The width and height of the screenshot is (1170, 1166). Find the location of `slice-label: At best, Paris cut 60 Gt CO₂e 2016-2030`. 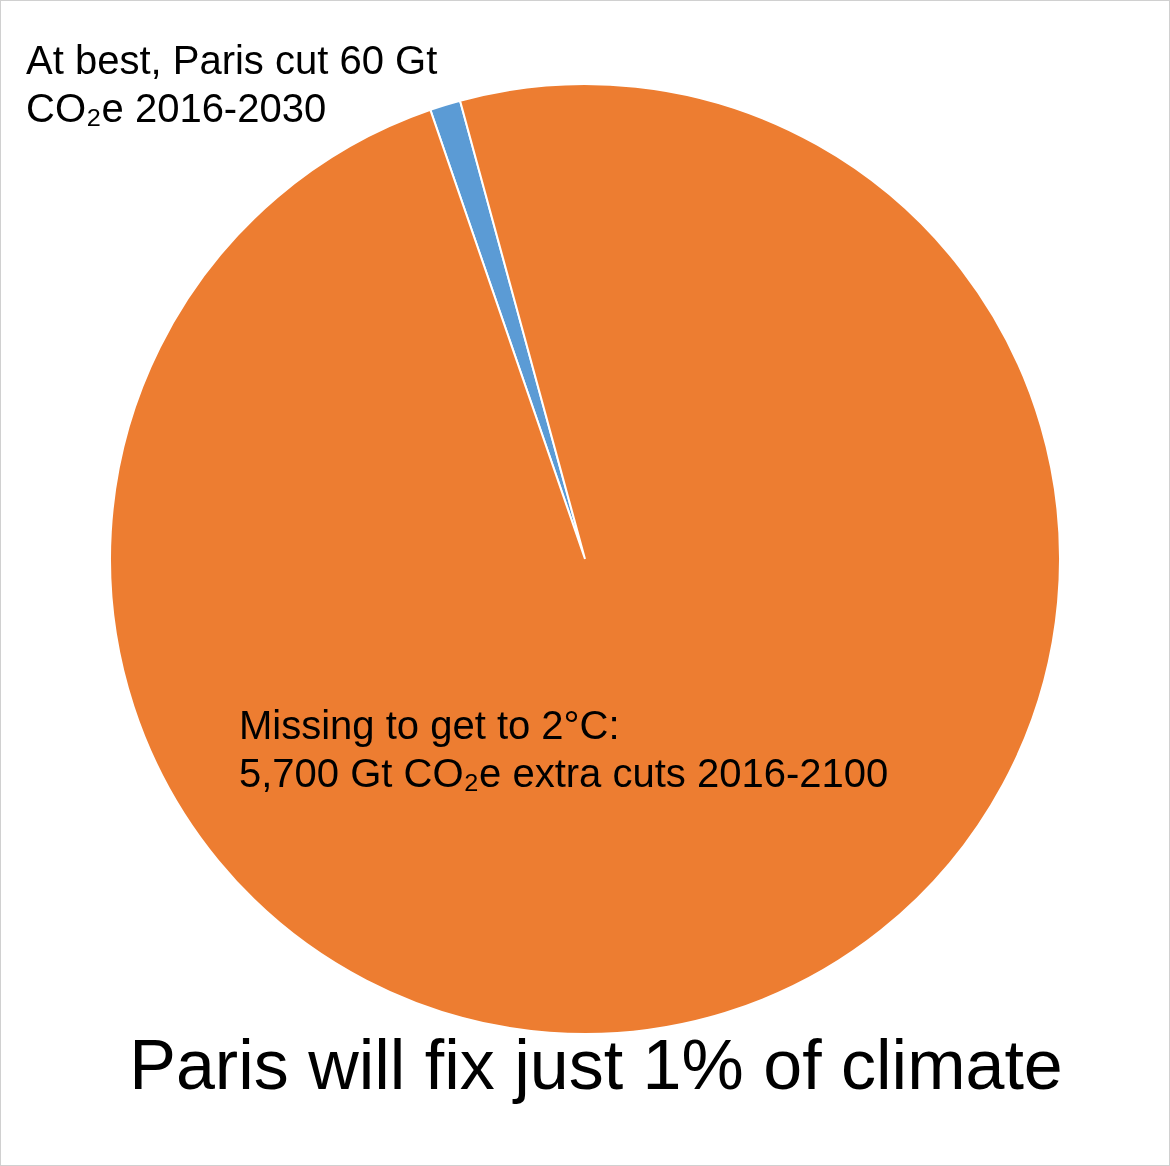

slice-label: At best, Paris cut 60 Gt CO₂e 2016-2030 is located at coordinates (232, 84).